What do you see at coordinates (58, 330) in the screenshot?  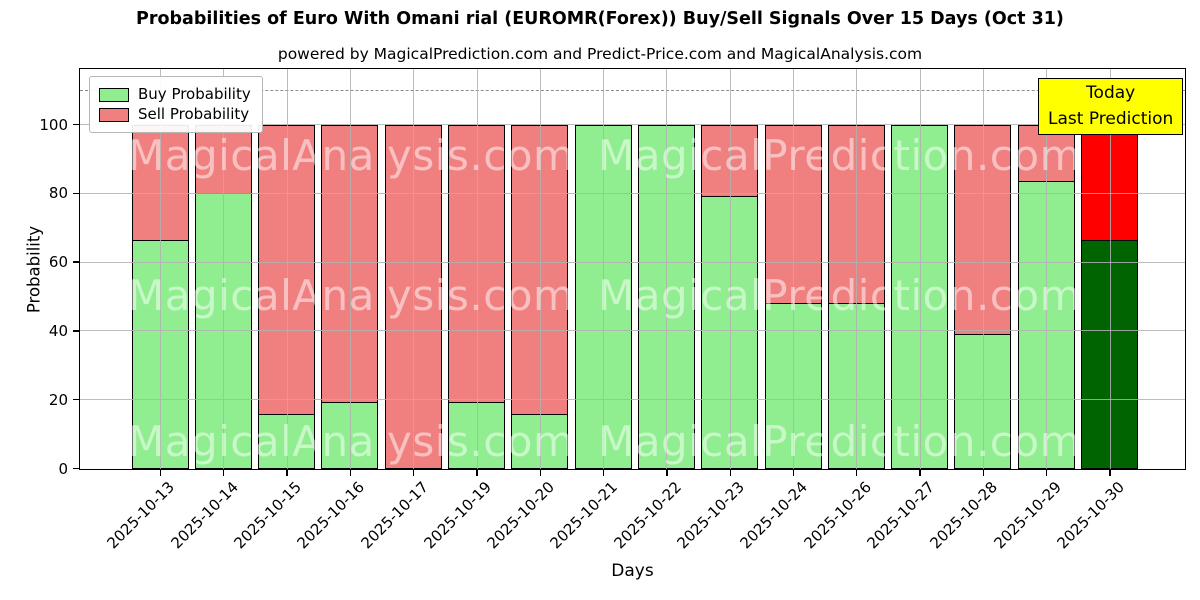 I see `y-tick-label-40: 40` at bounding box center [58, 330].